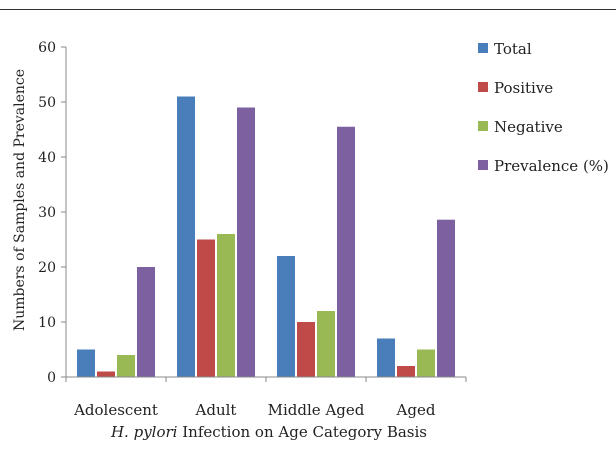  What do you see at coordinates (286, 316) in the screenshot?
I see `bar-total-middle-aged` at bounding box center [286, 316].